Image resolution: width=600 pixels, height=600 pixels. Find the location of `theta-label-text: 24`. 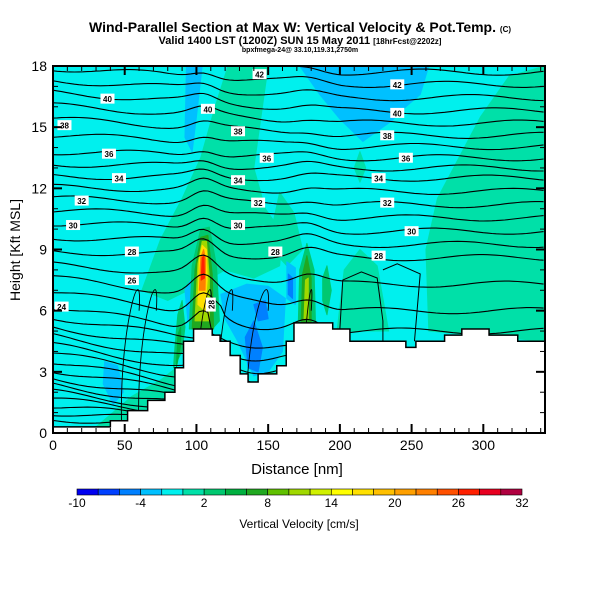

theta-label-text: 24 is located at coordinates (61, 307).